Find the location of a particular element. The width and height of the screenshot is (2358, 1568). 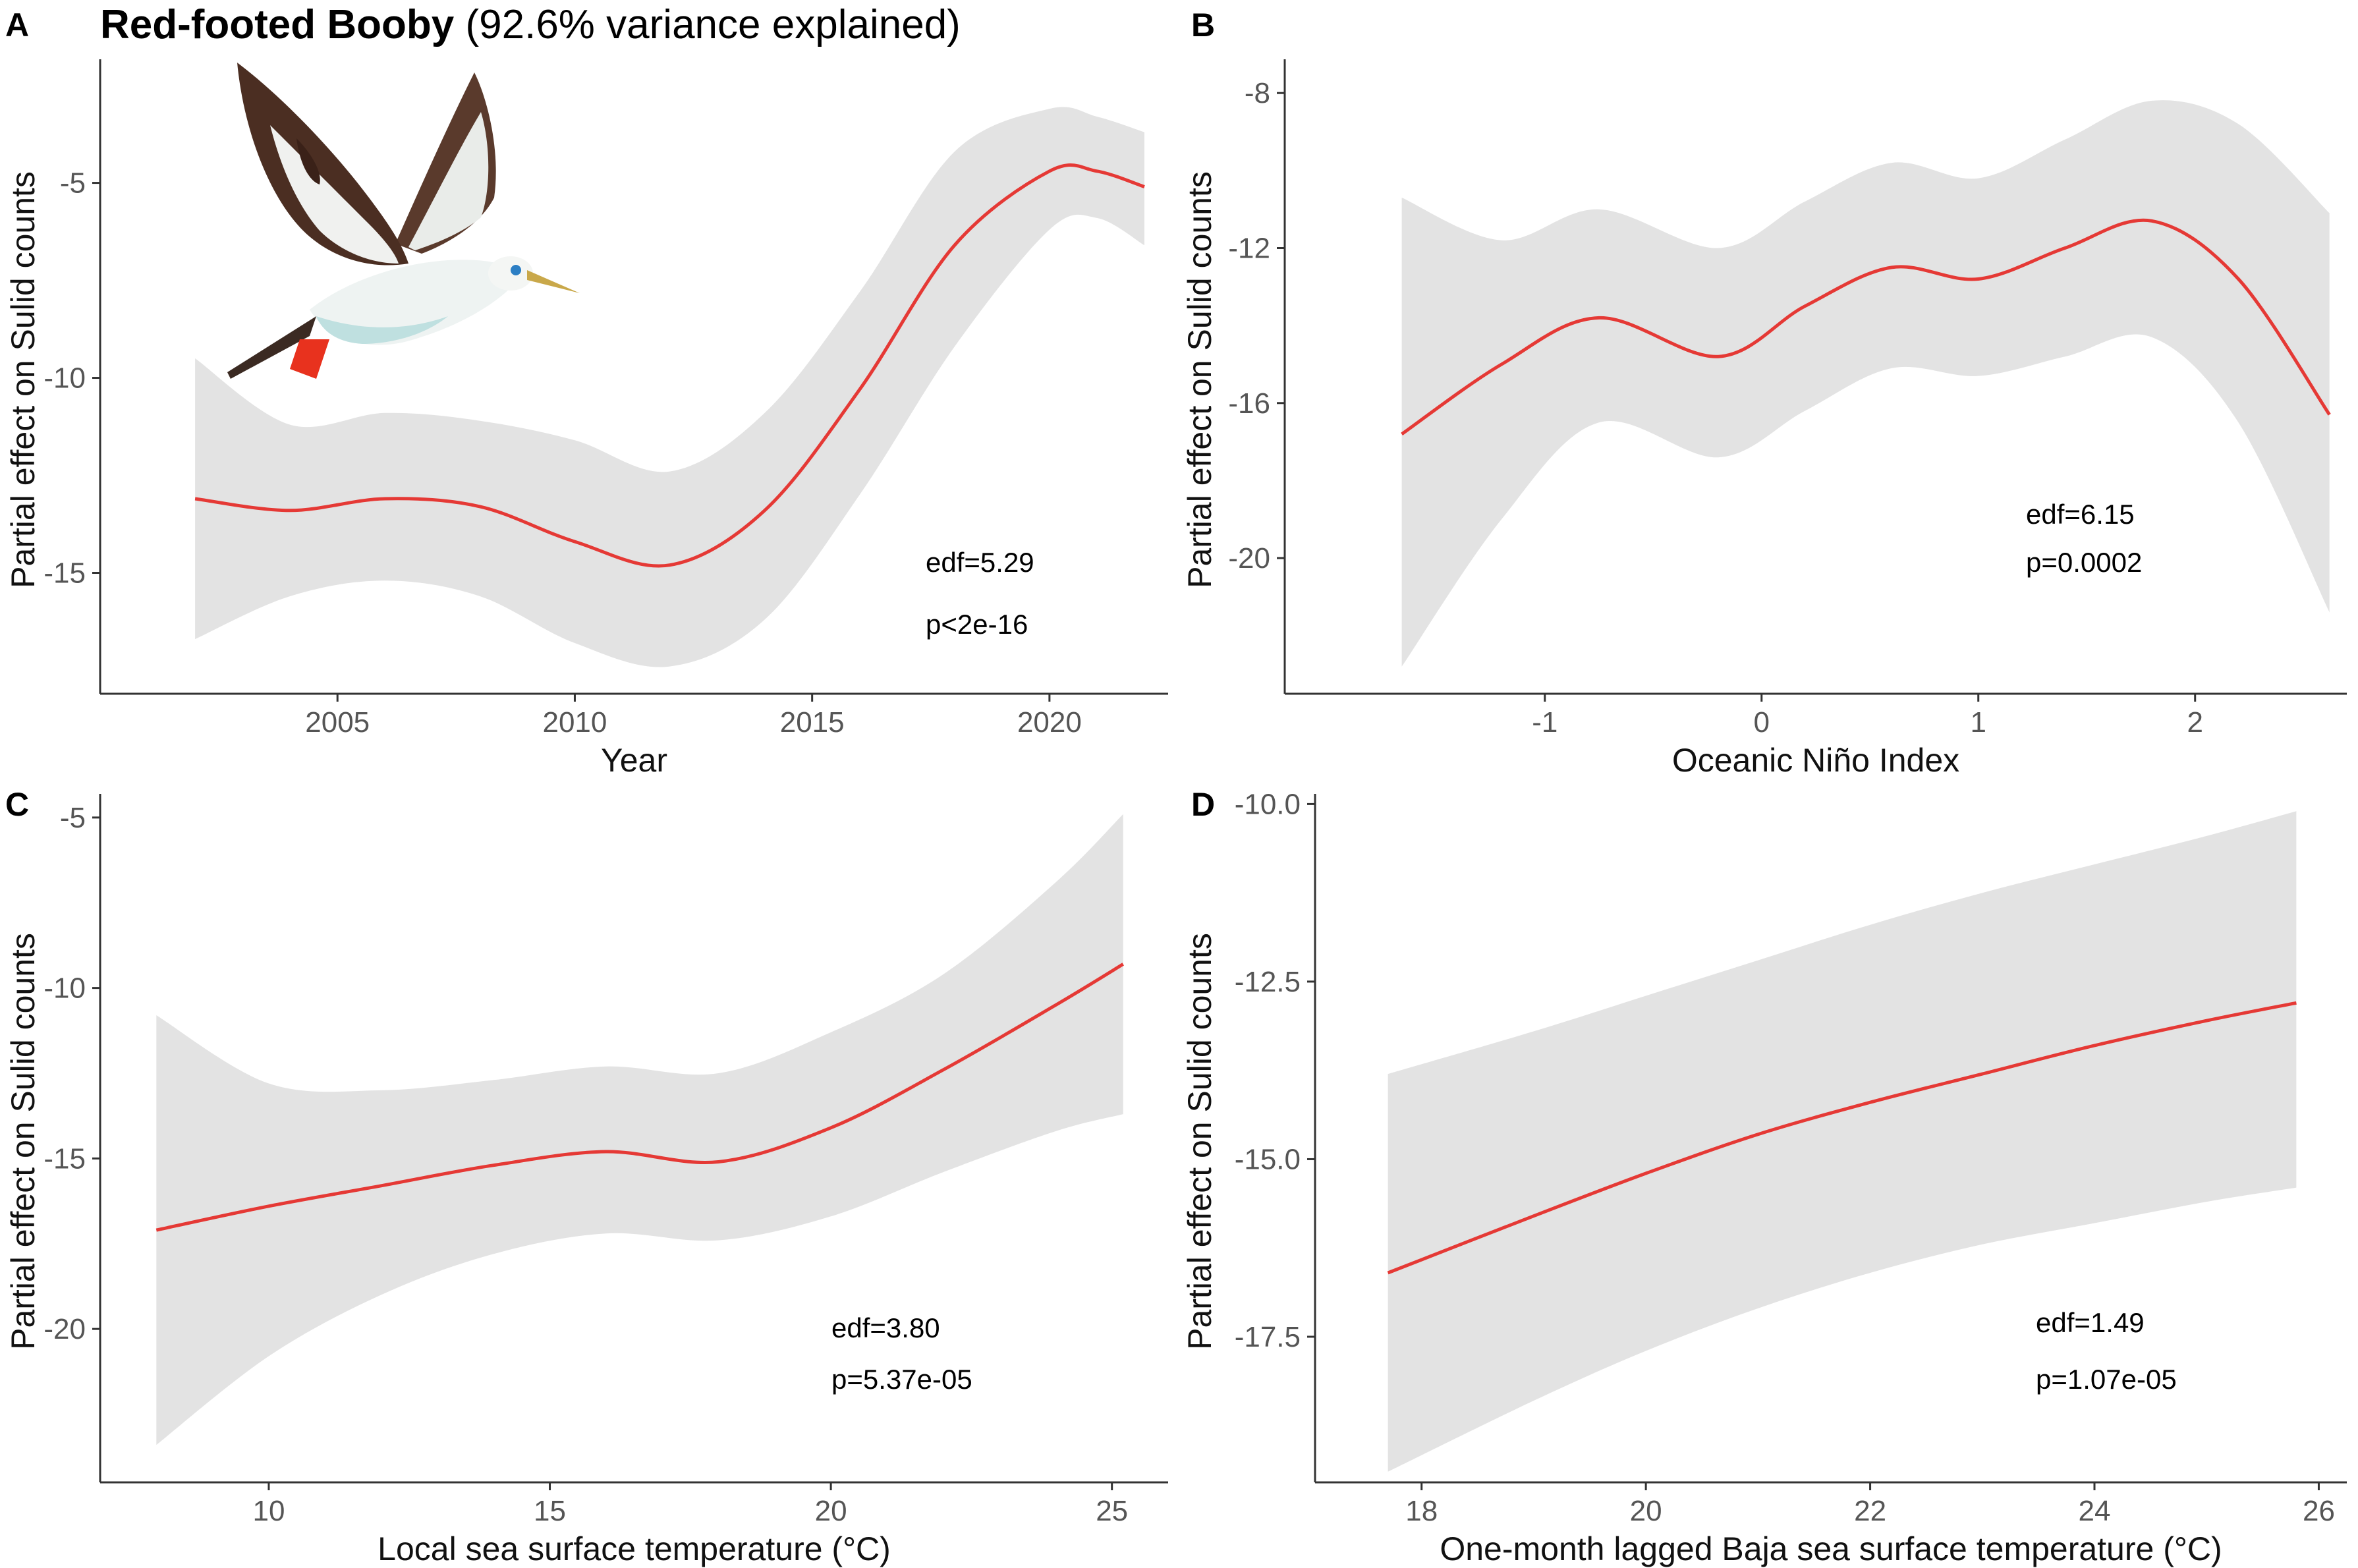

edf-annotation: edf=1.49 is located at coordinates (2090, 1322).